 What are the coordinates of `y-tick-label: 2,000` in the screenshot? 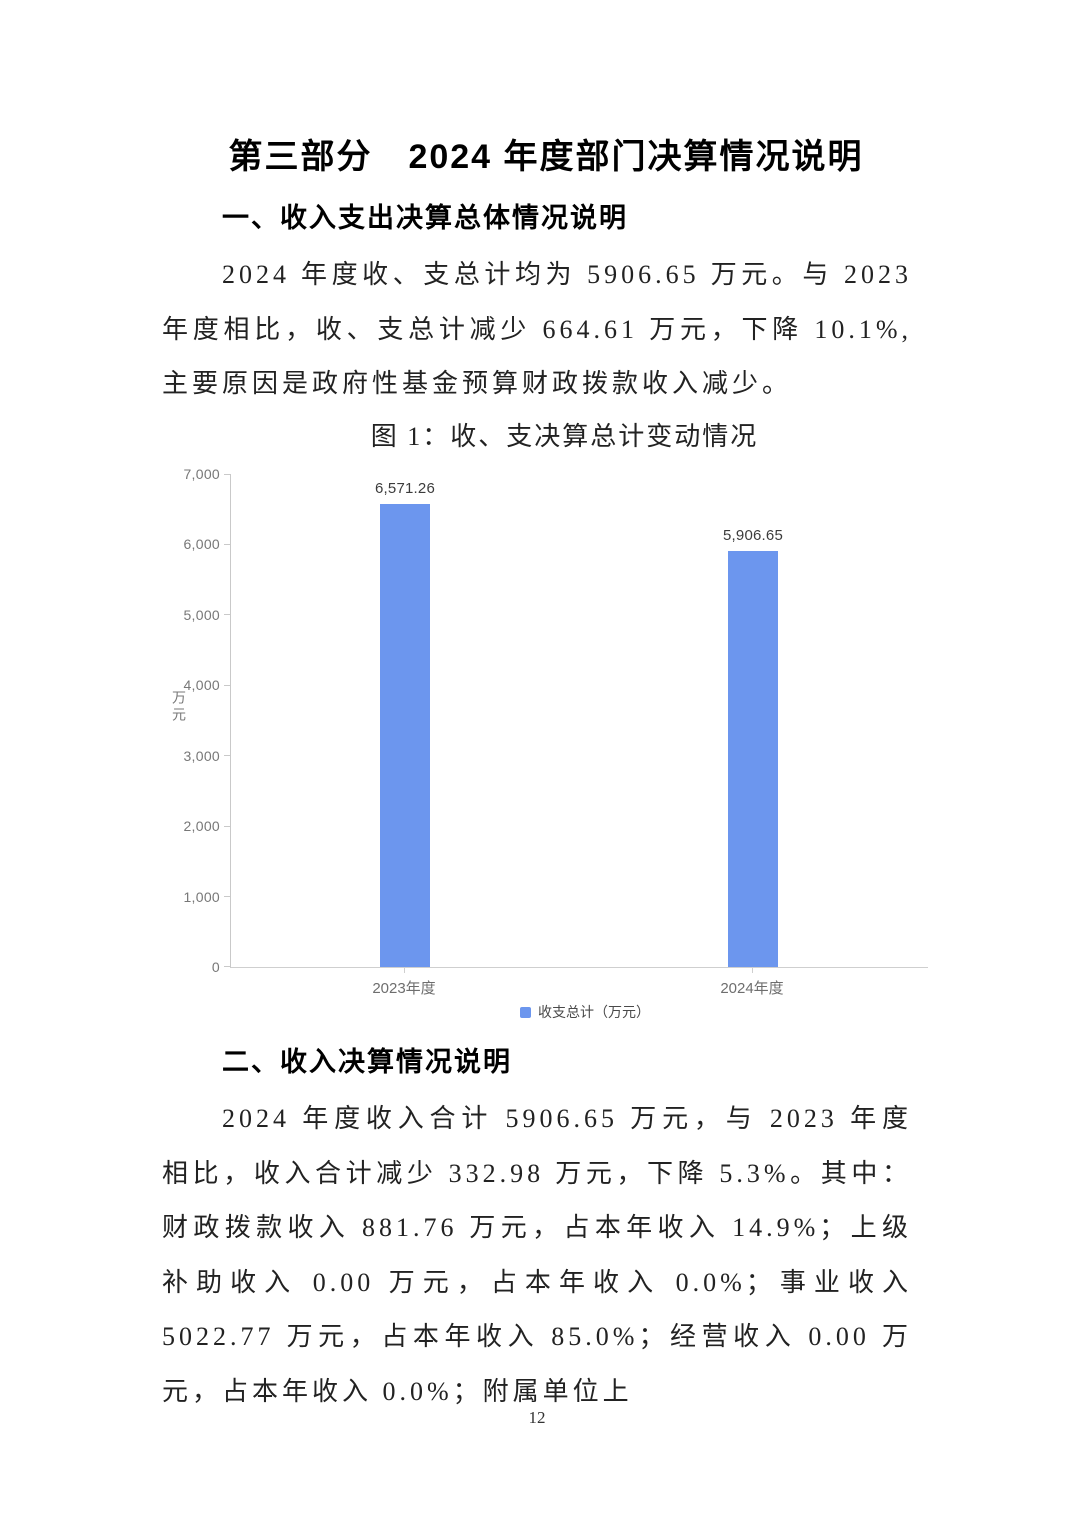 It's located at (201, 826).